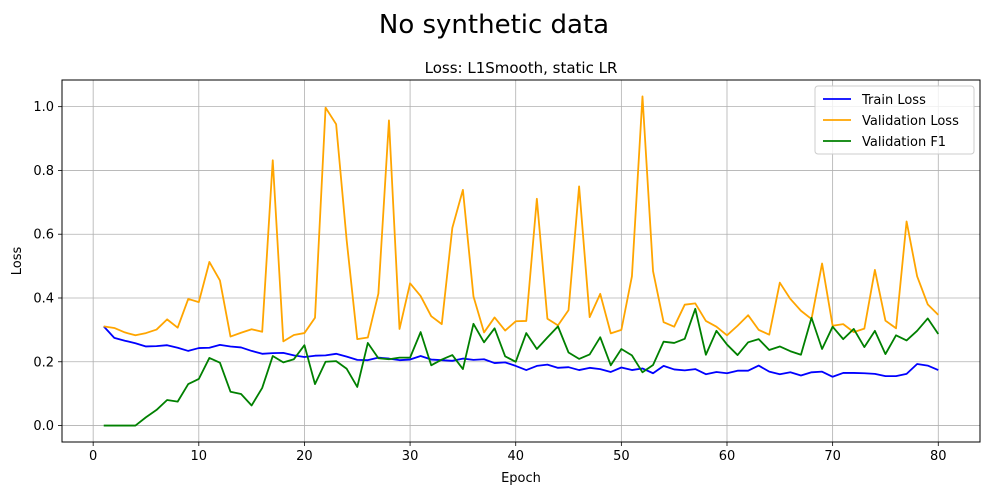 The height and width of the screenshot is (495, 989). I want to click on x-axis-label: Epoch, so click(521, 478).